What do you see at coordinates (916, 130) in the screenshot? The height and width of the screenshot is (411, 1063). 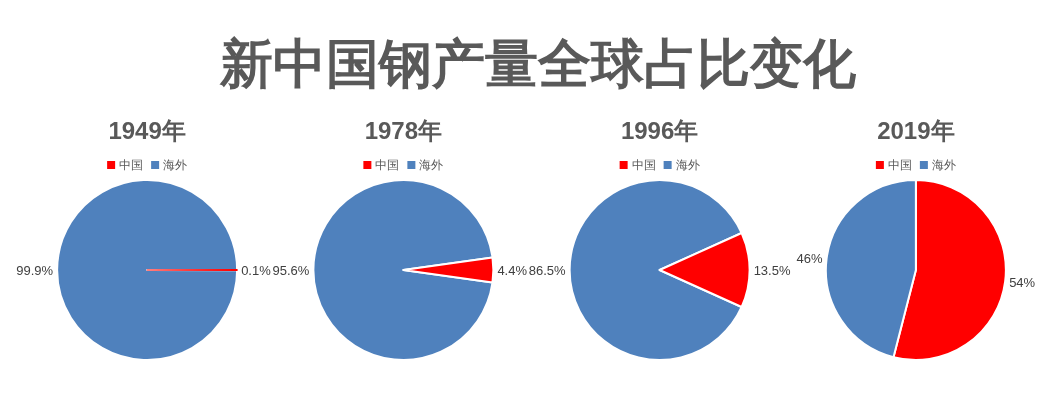 I see `chart-title: 2019年` at bounding box center [916, 130].